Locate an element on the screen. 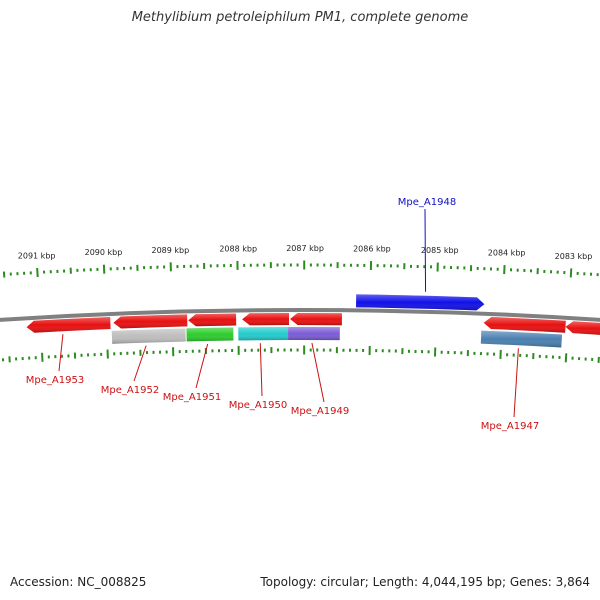 The width and height of the screenshot is (600, 600). tick-label: 2085 kbp is located at coordinates (440, 250).